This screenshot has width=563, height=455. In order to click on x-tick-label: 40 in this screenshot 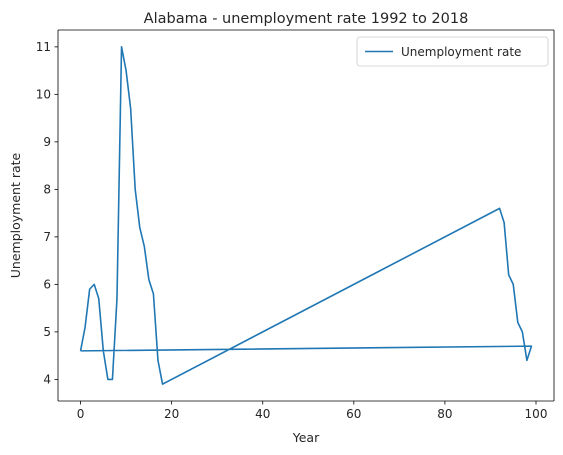, I will do `click(262, 414)`.